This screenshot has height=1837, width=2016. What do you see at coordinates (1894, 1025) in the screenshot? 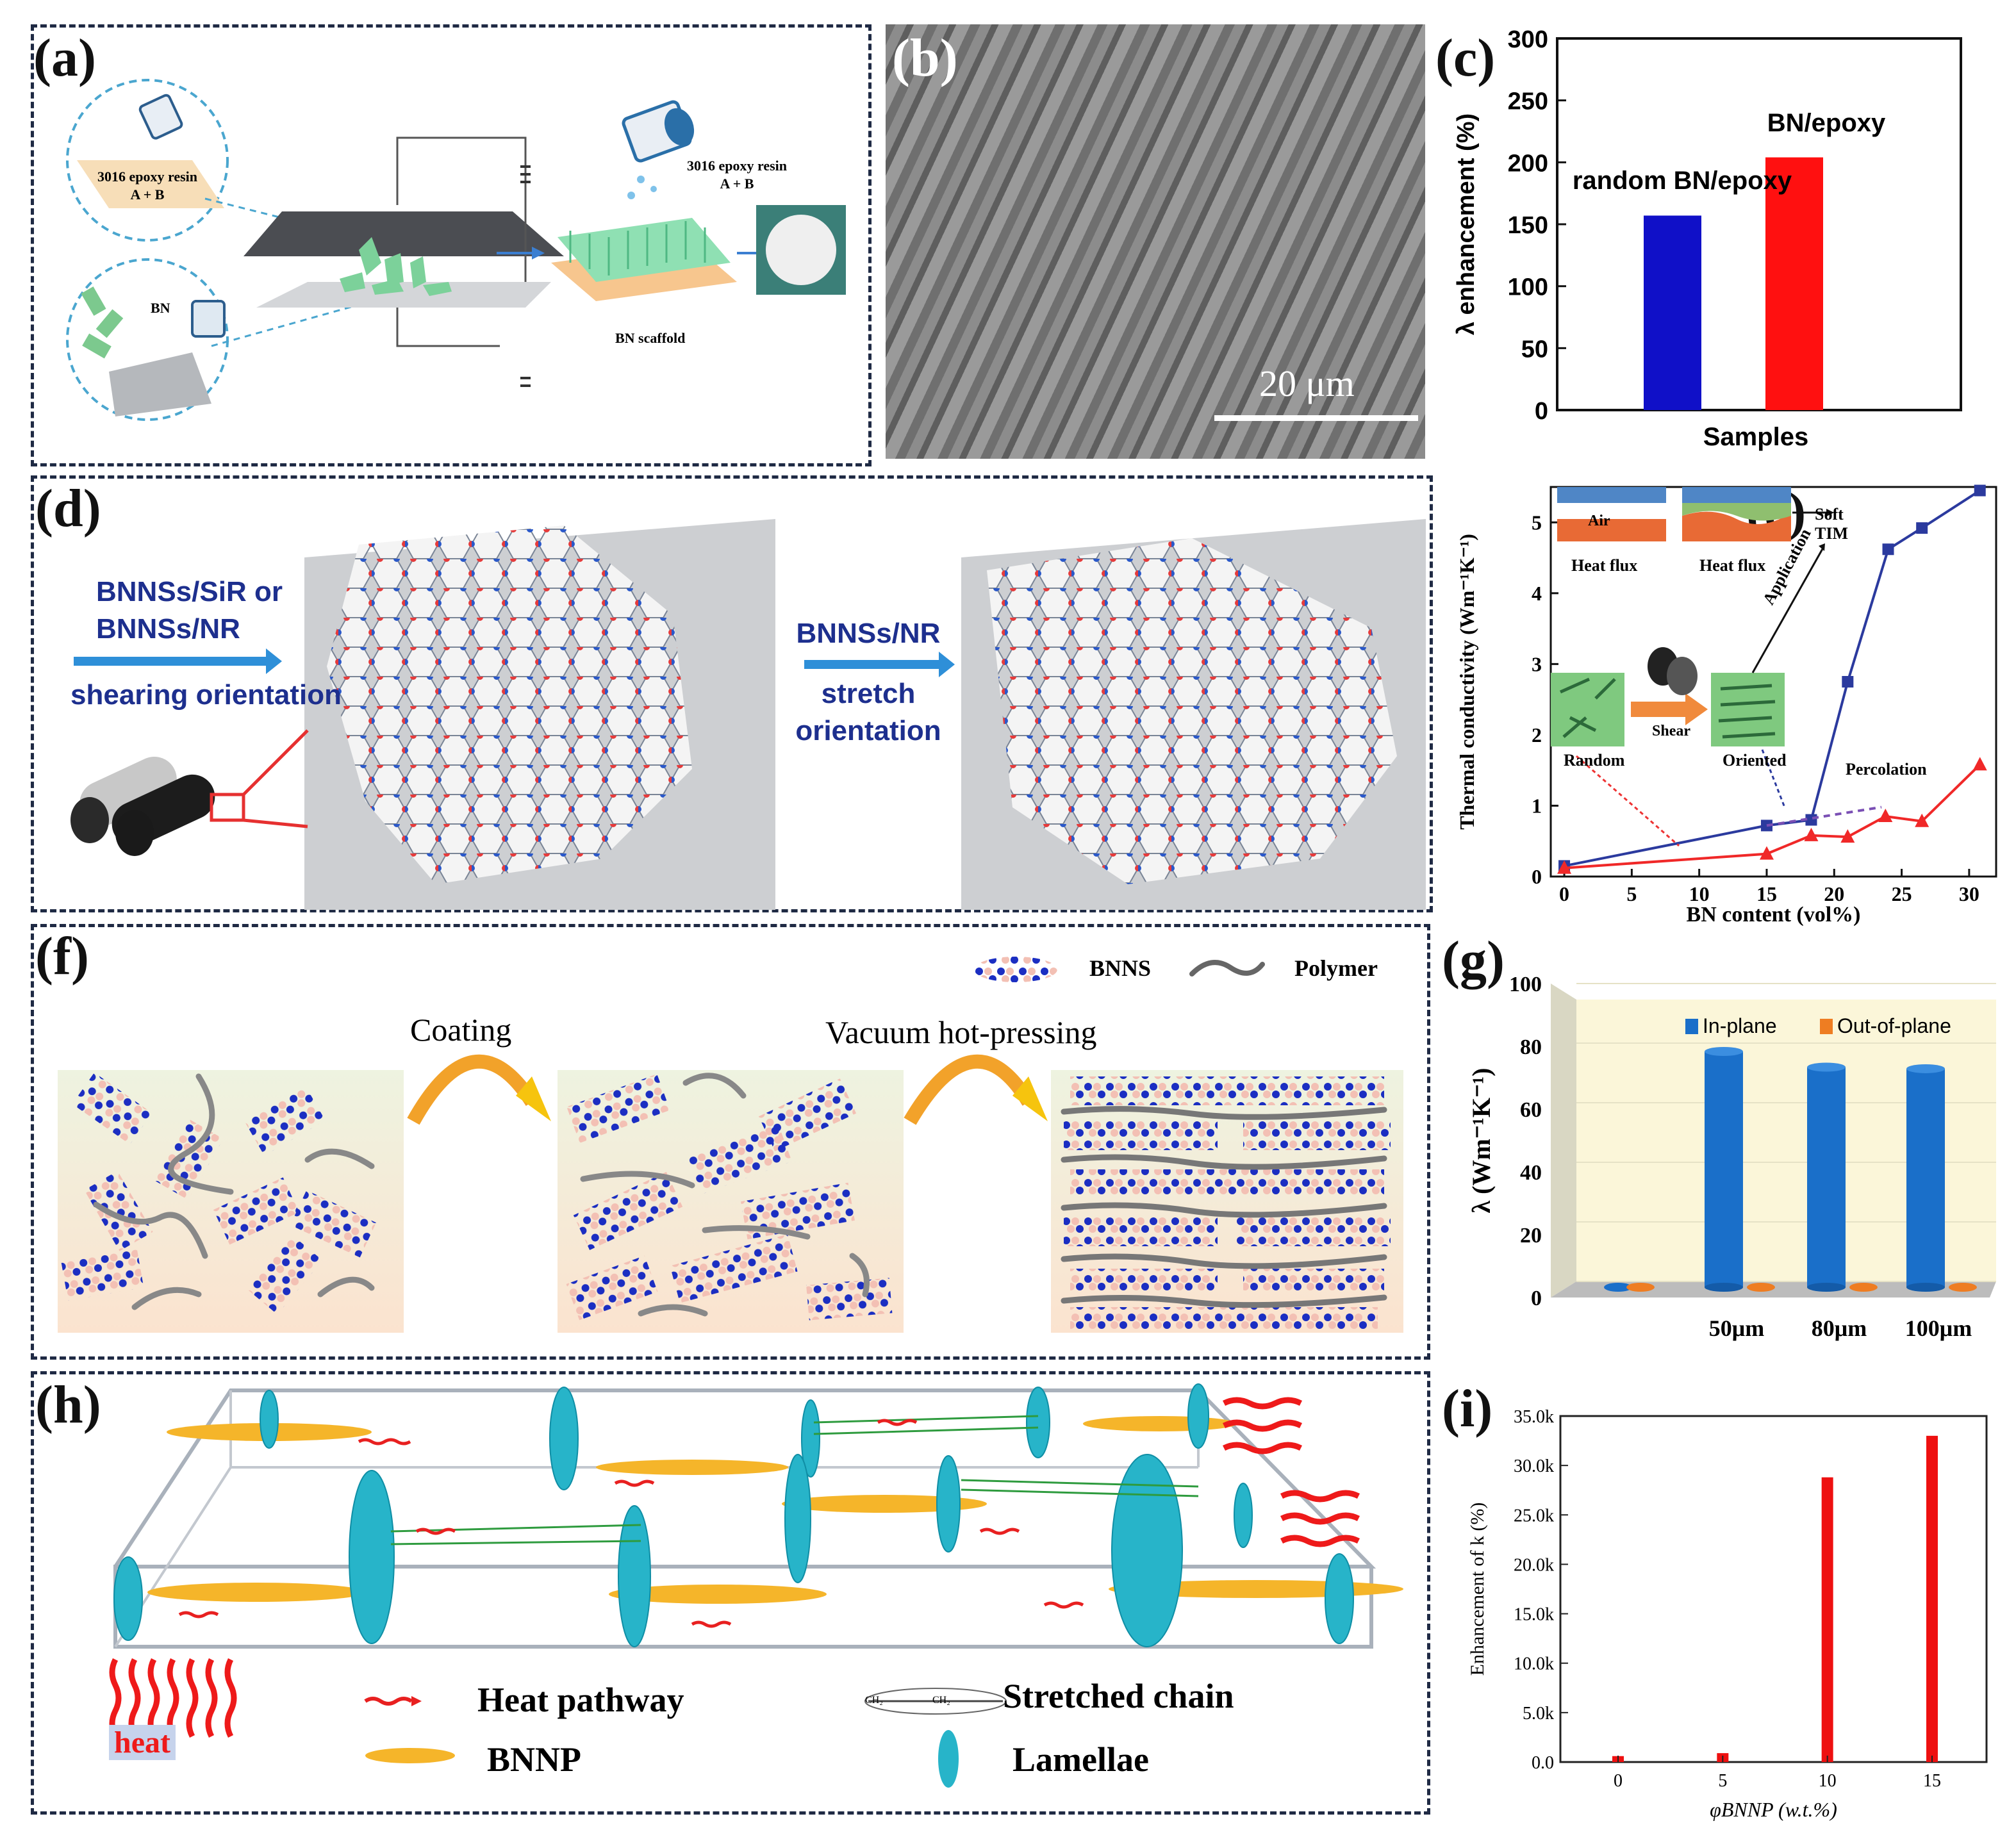
I see `legend-label-out-of-plane: Out-of-plane` at bounding box center [1894, 1025].